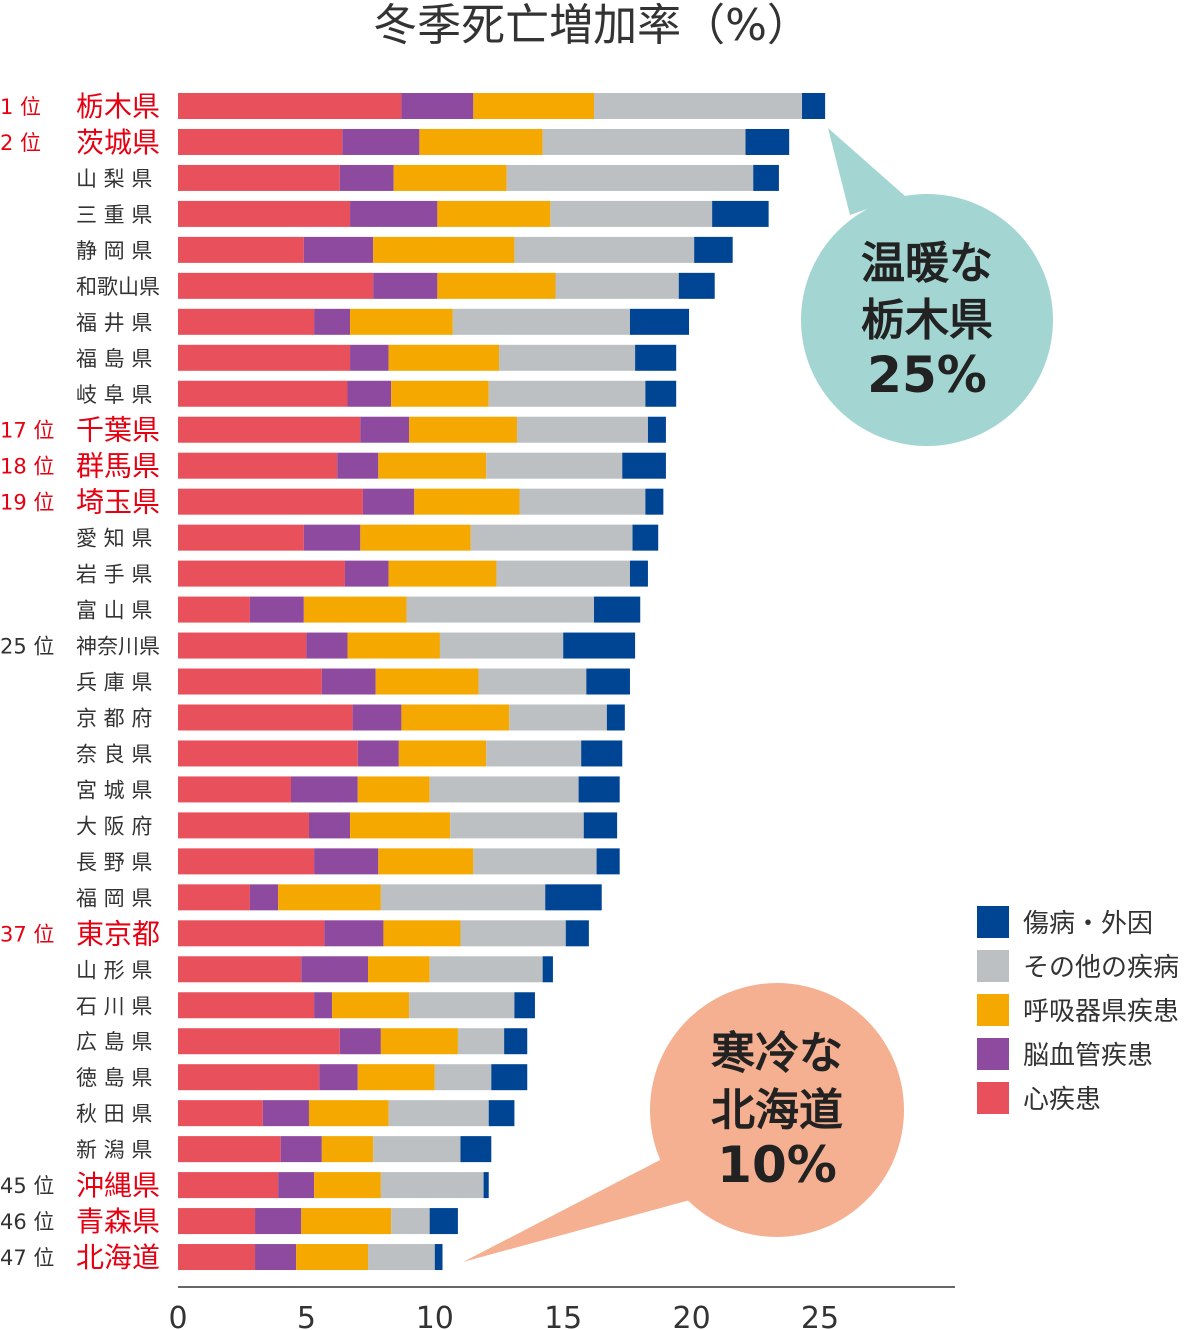 The width and height of the screenshot is (1196, 1330). I want to click on legend-label: 心疾患, so click(1062, 1100).